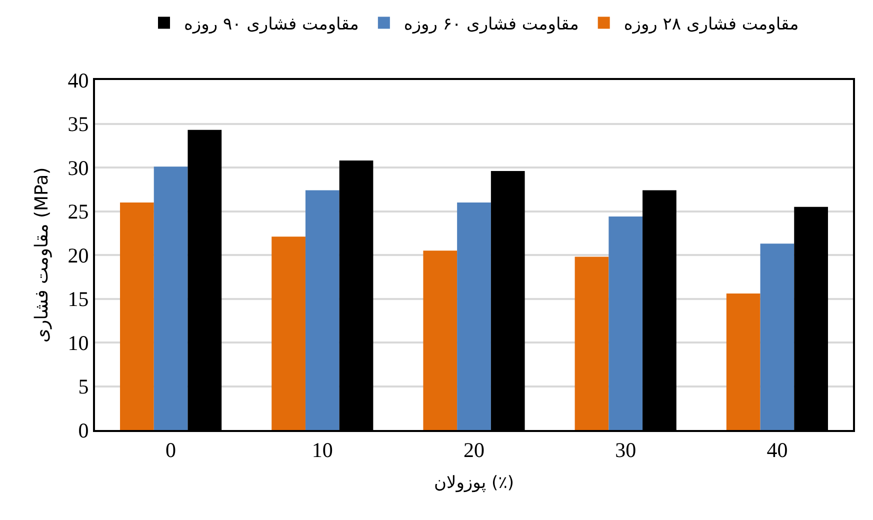  I want to click on legend-label: مقاومت فشاری ۹۰ روزه, so click(271, 24).